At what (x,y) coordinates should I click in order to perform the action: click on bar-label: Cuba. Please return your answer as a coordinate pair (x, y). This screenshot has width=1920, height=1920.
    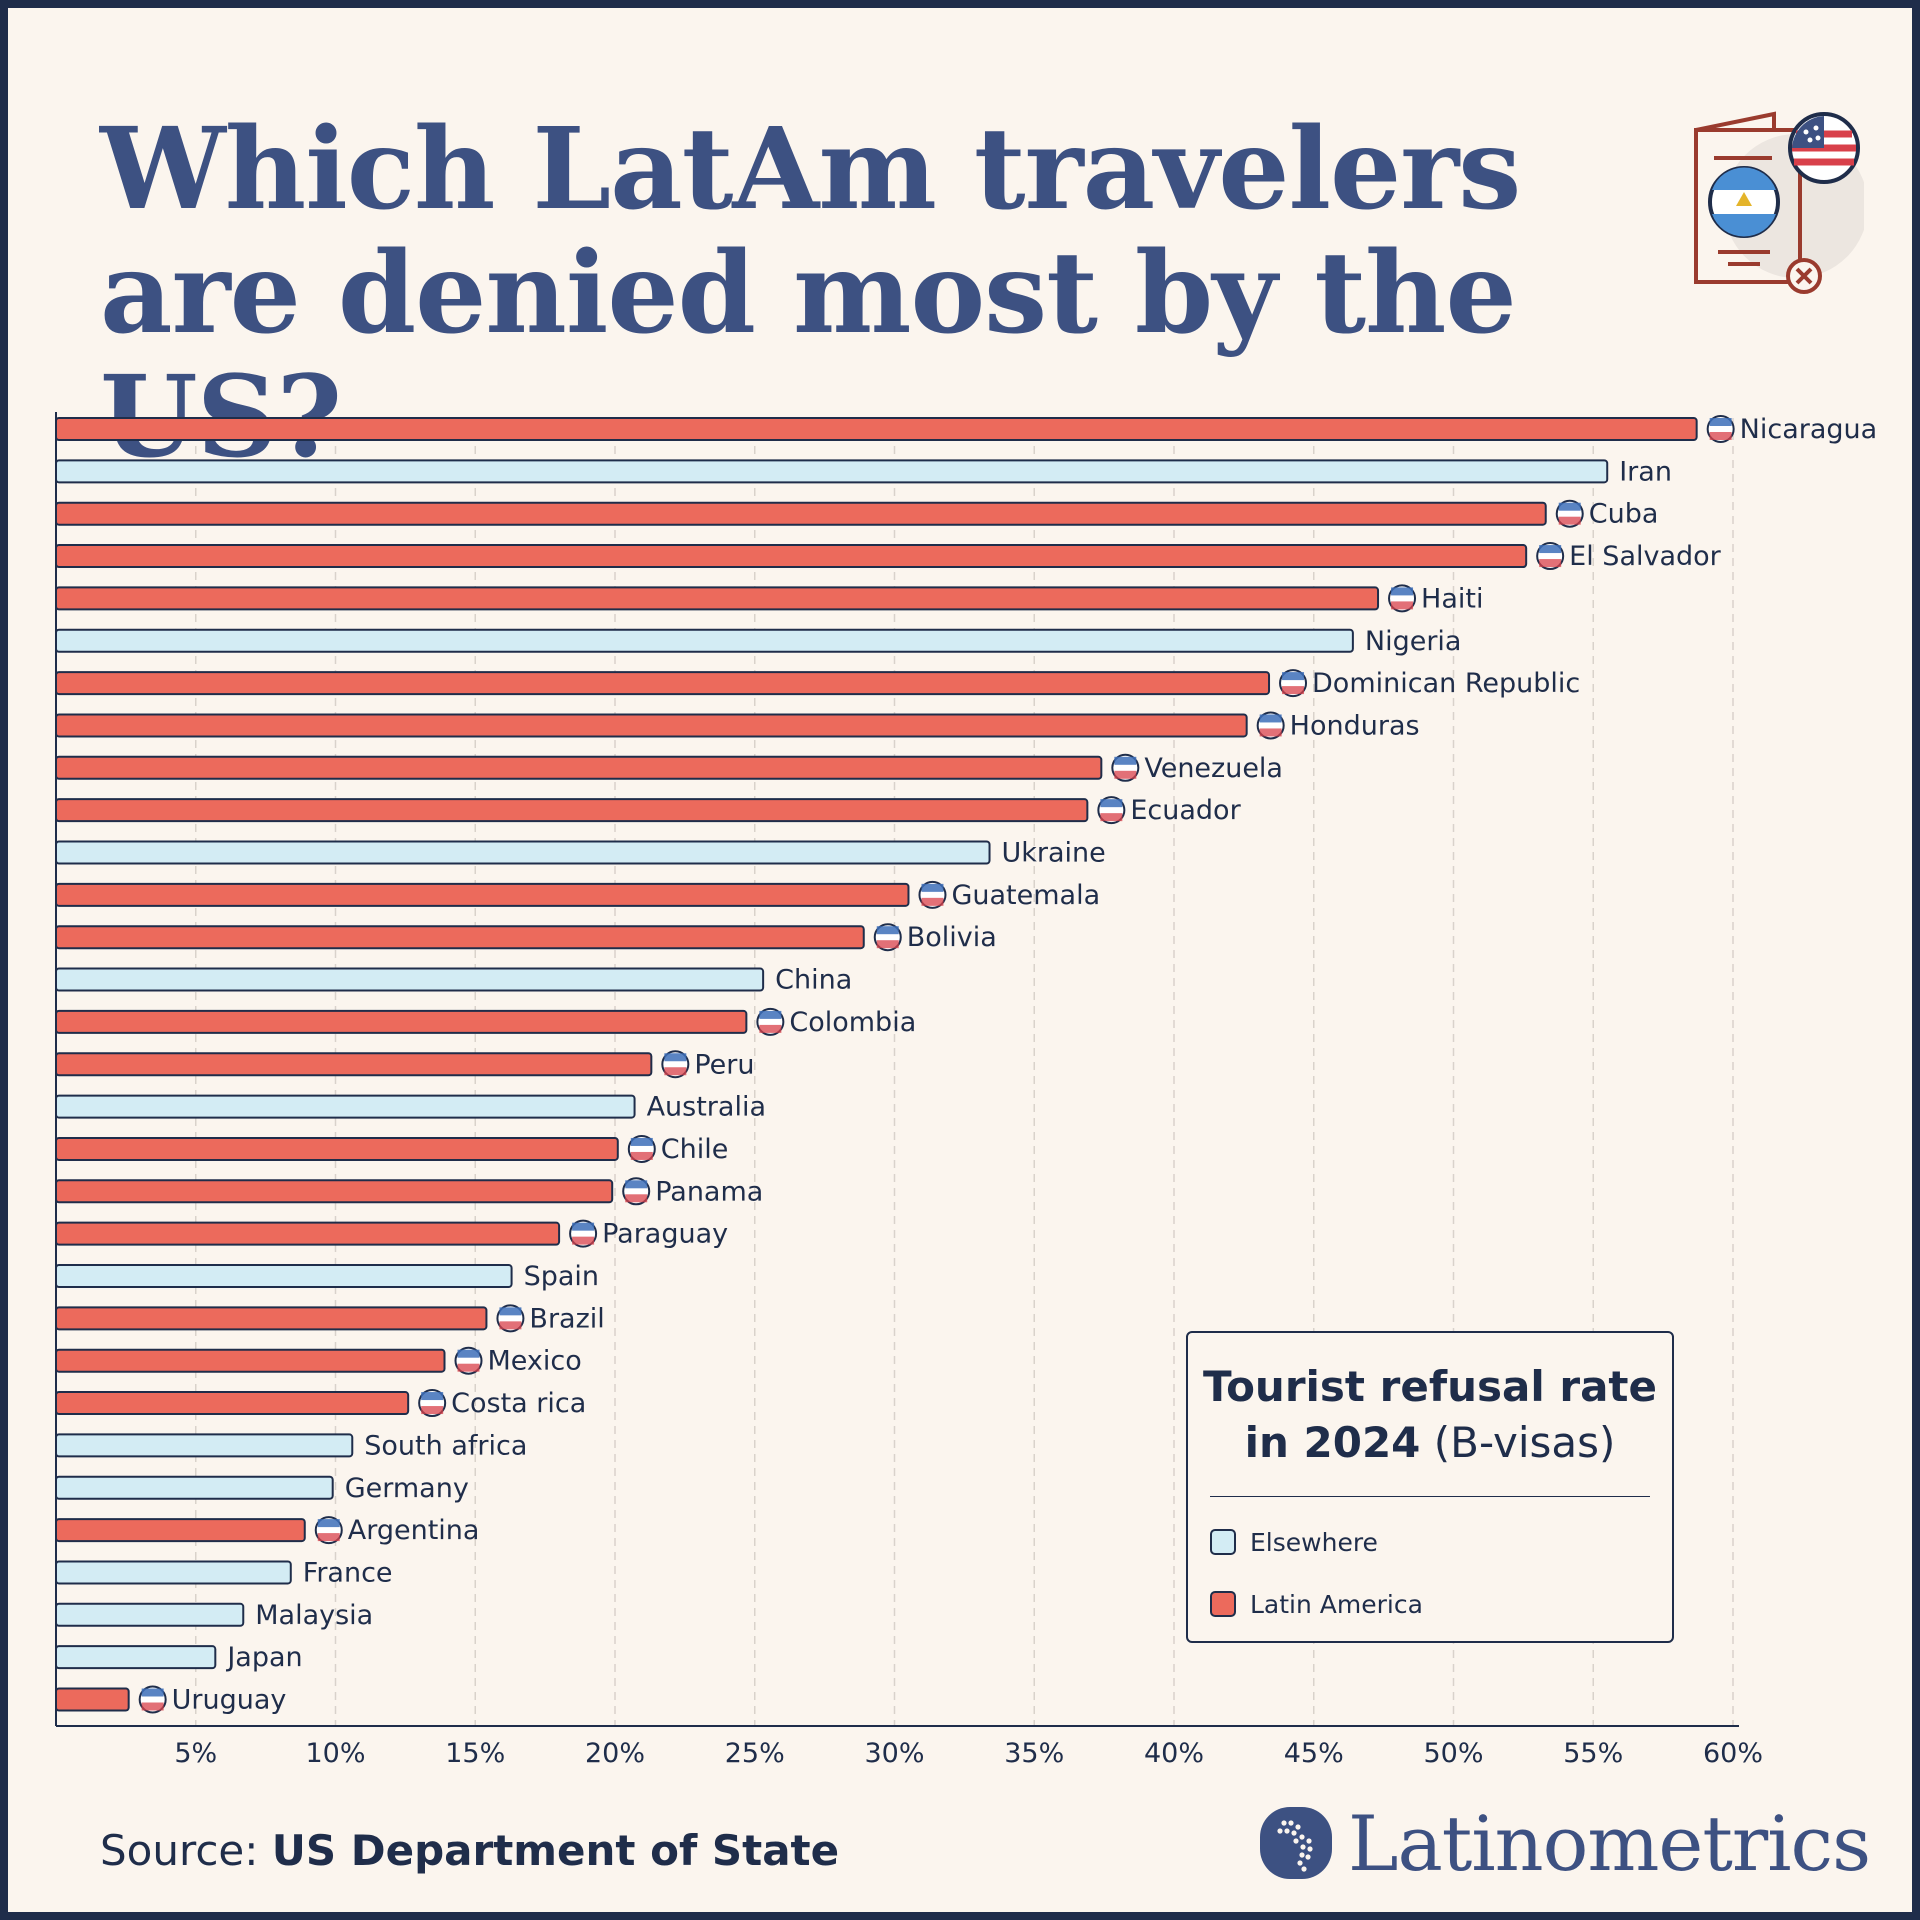
    Looking at the image, I should click on (1624, 514).